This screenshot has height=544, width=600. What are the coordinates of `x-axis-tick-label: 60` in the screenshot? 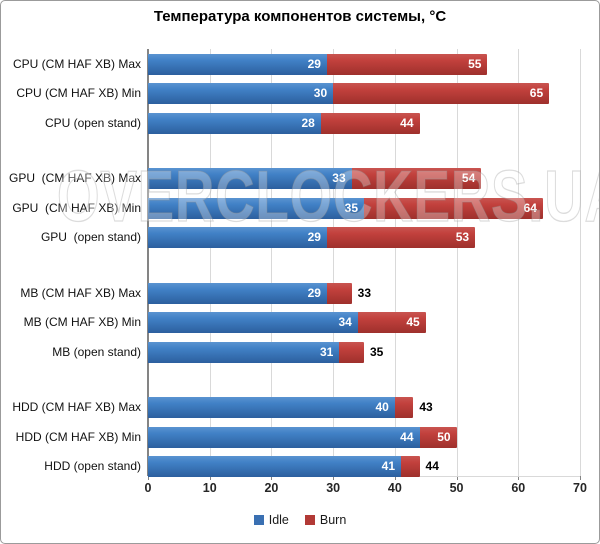 It's located at (518, 488).